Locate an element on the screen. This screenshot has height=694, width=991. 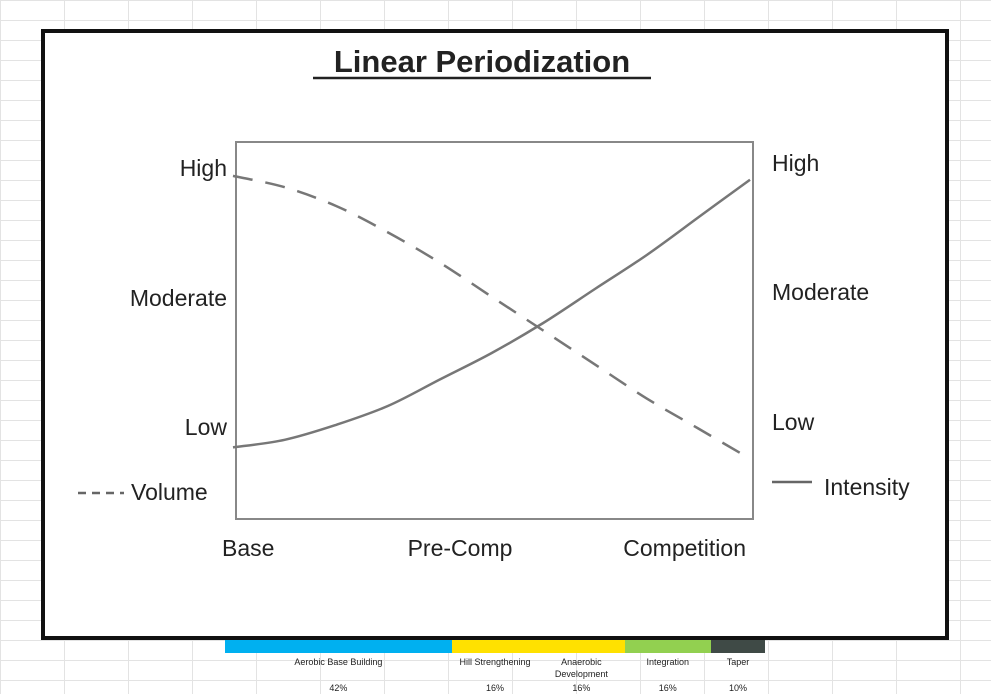
phase-label: Aerobic Base Building is located at coordinates (338, 662).